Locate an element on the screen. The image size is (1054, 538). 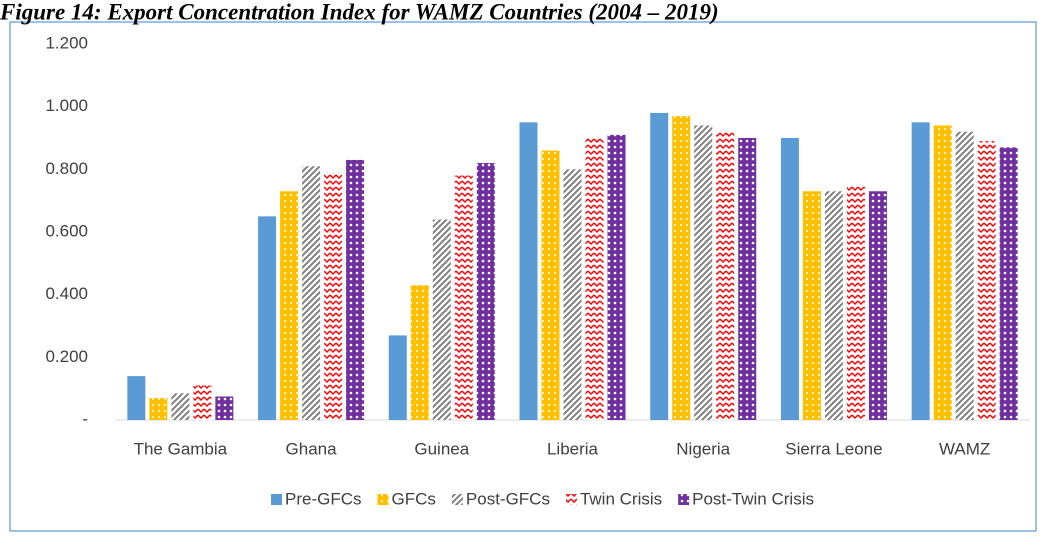
y-tick-label: 0.800 is located at coordinates (66, 168).